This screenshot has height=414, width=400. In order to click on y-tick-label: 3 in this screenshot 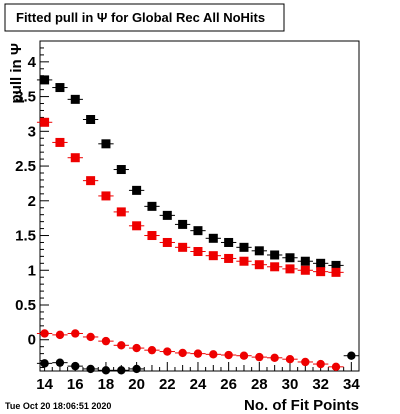, I will do `click(32, 131)`.